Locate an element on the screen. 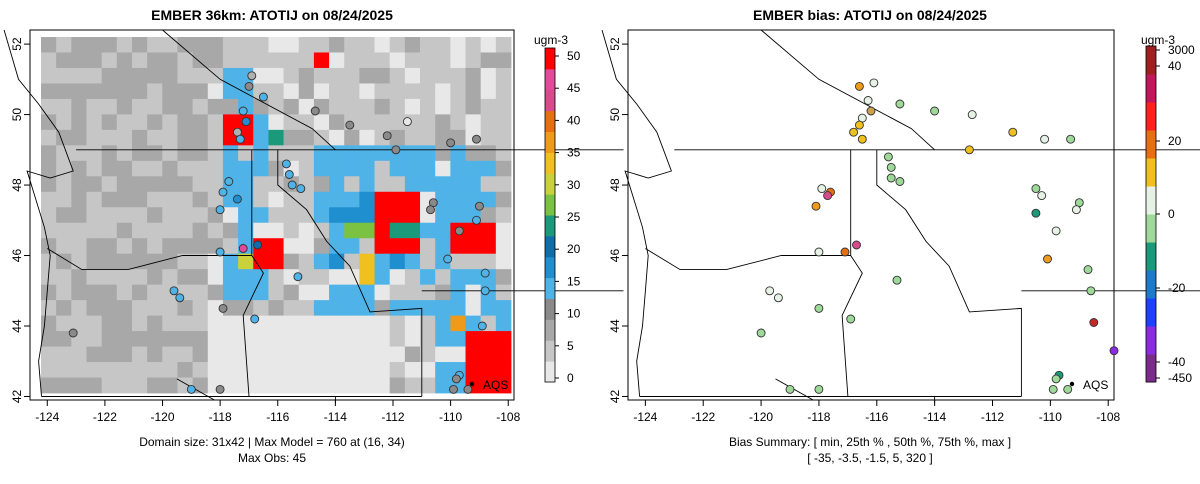 This screenshot has height=484, width=1200. right-x-axis-ticks: -124 -122 -120 -118 -116 -114 -112 -110 -108 is located at coordinates (877, 412).